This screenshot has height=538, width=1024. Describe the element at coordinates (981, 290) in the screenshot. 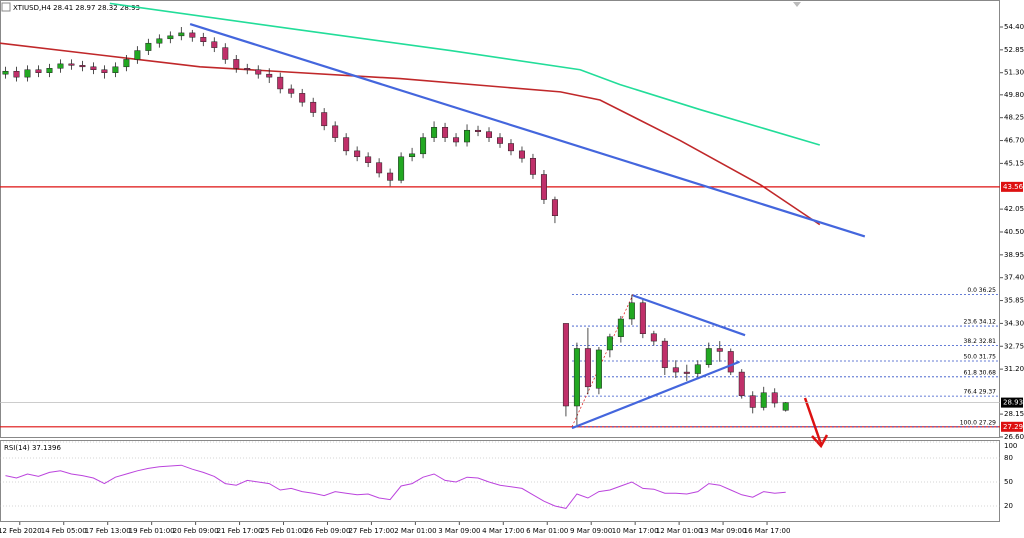

I see `fib-label: 0.0 36.25` at that location.